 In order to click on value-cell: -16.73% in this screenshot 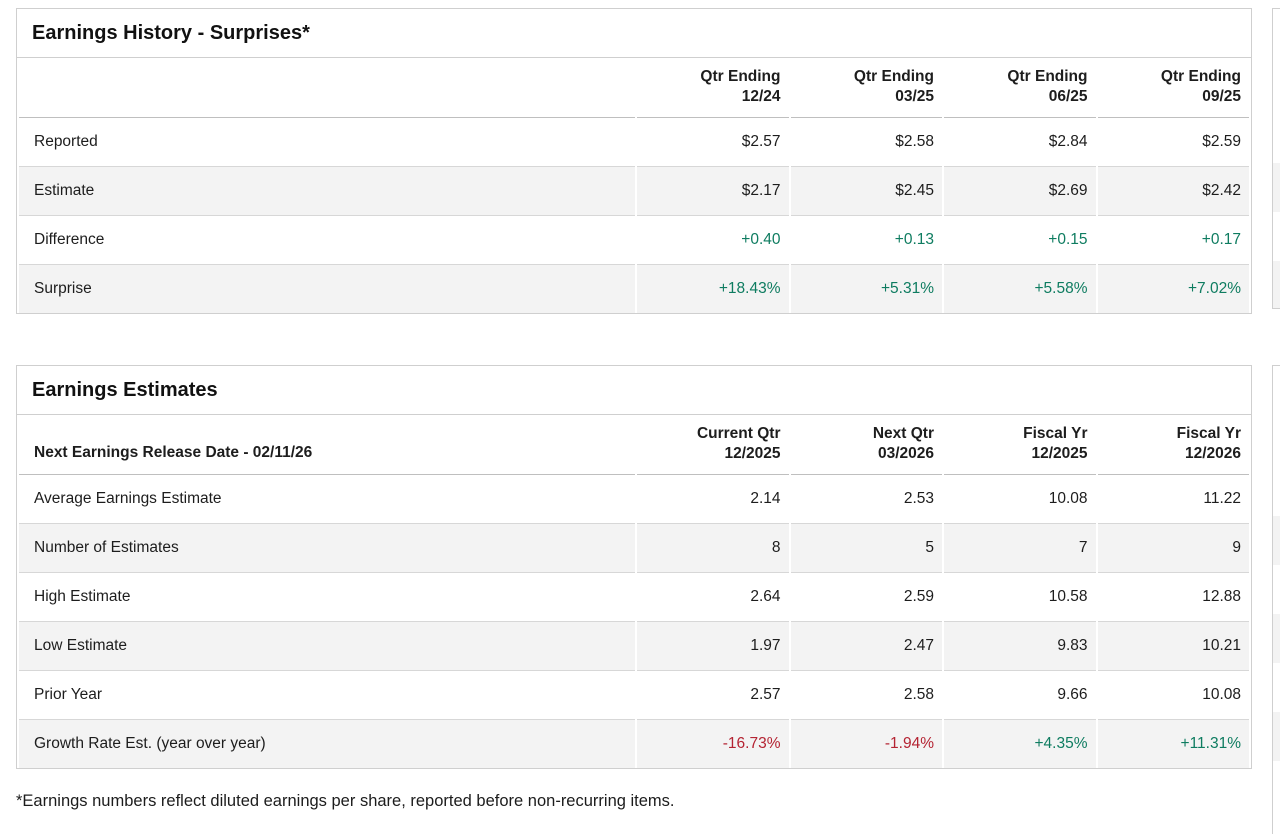, I will do `click(713, 744)`.